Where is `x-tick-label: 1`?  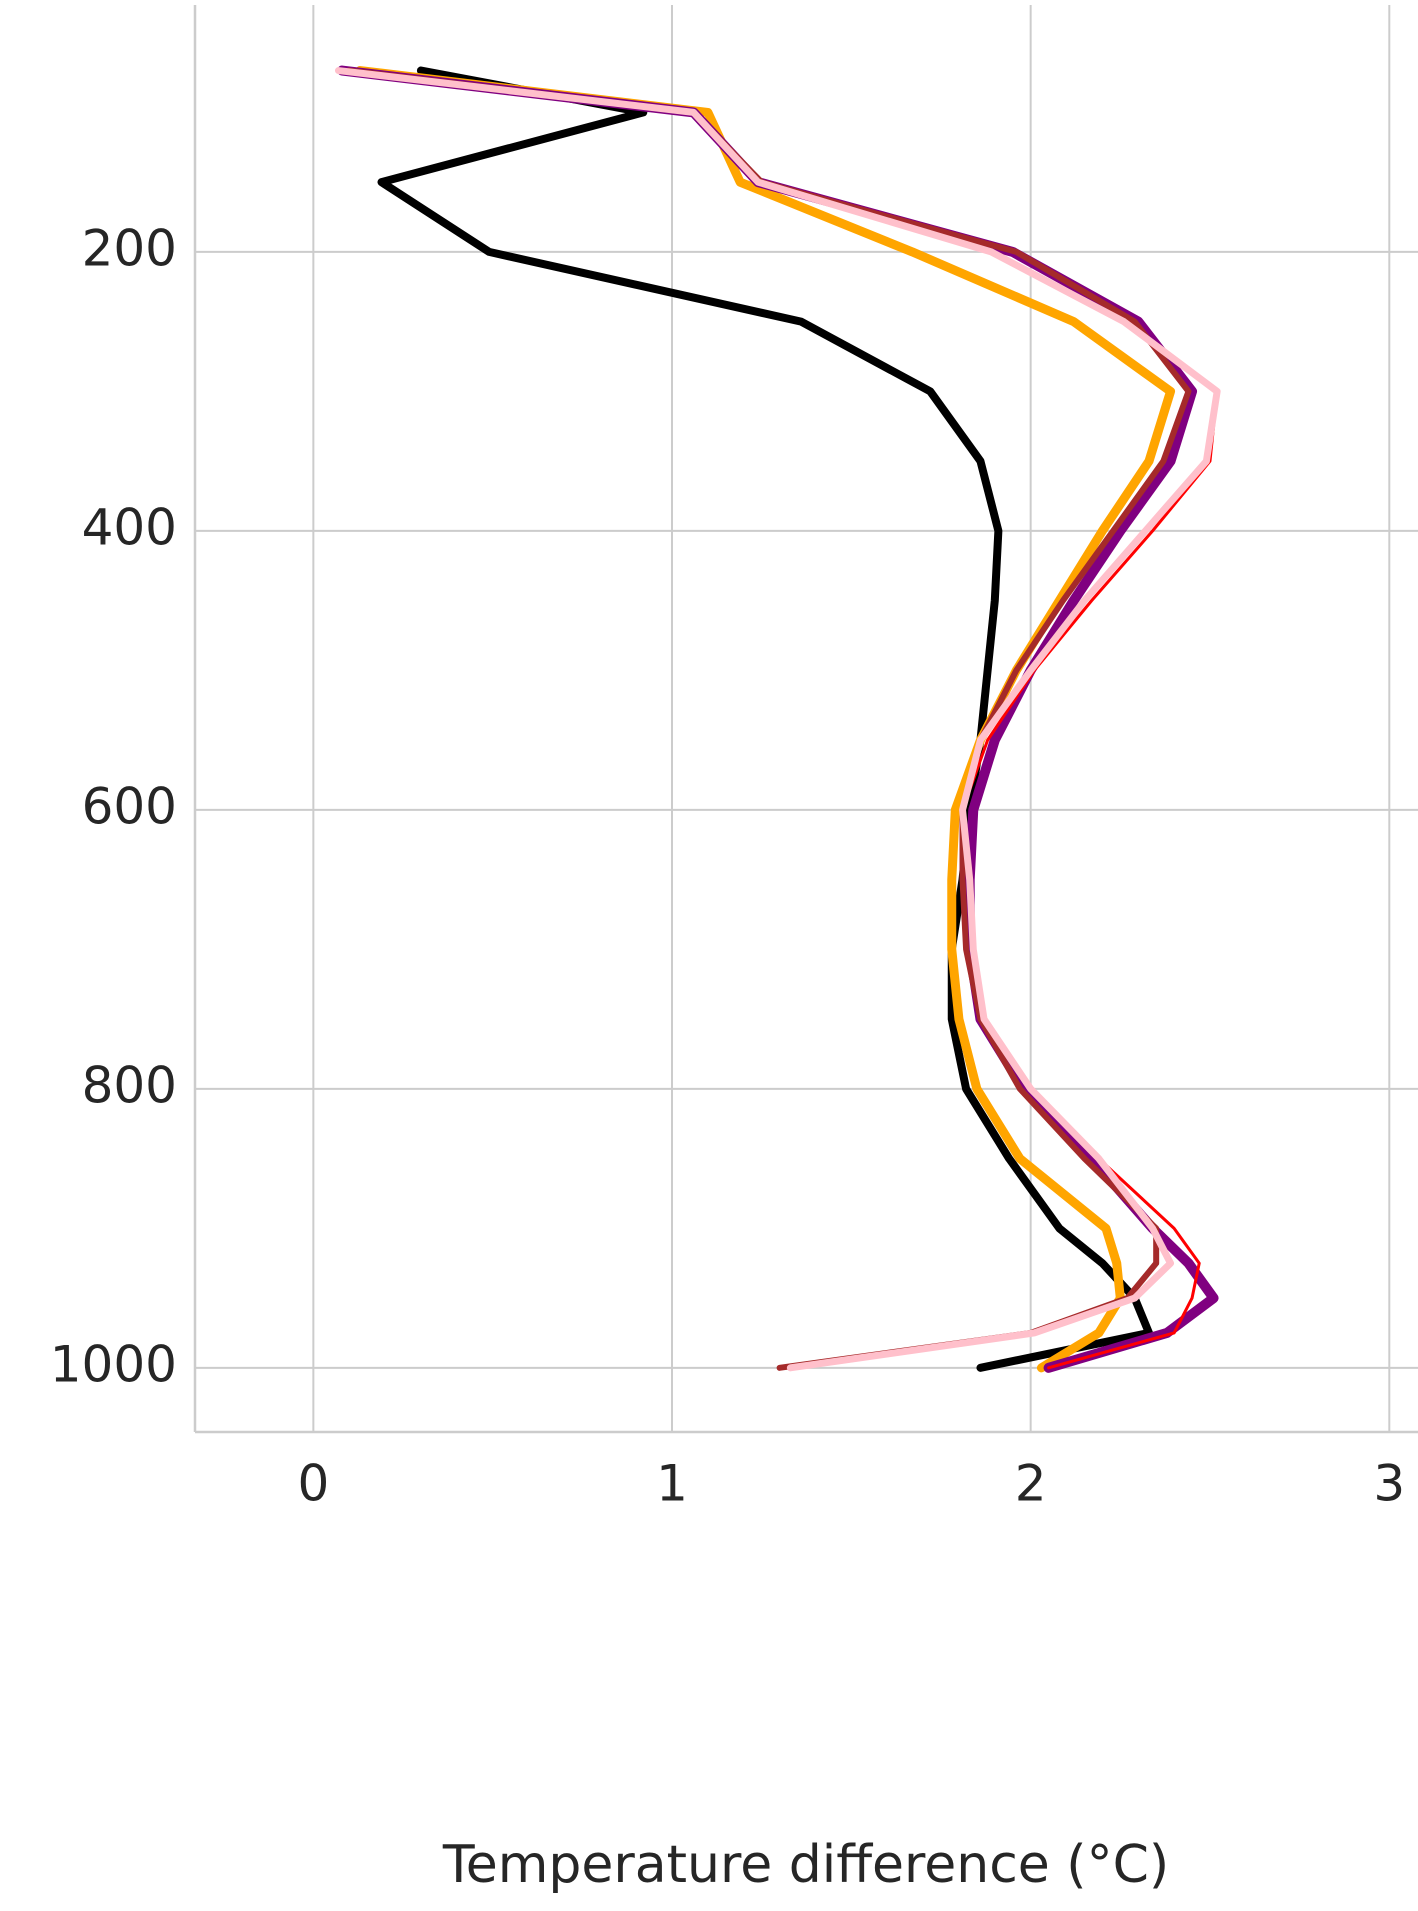 x-tick-label: 1 is located at coordinates (672, 1484).